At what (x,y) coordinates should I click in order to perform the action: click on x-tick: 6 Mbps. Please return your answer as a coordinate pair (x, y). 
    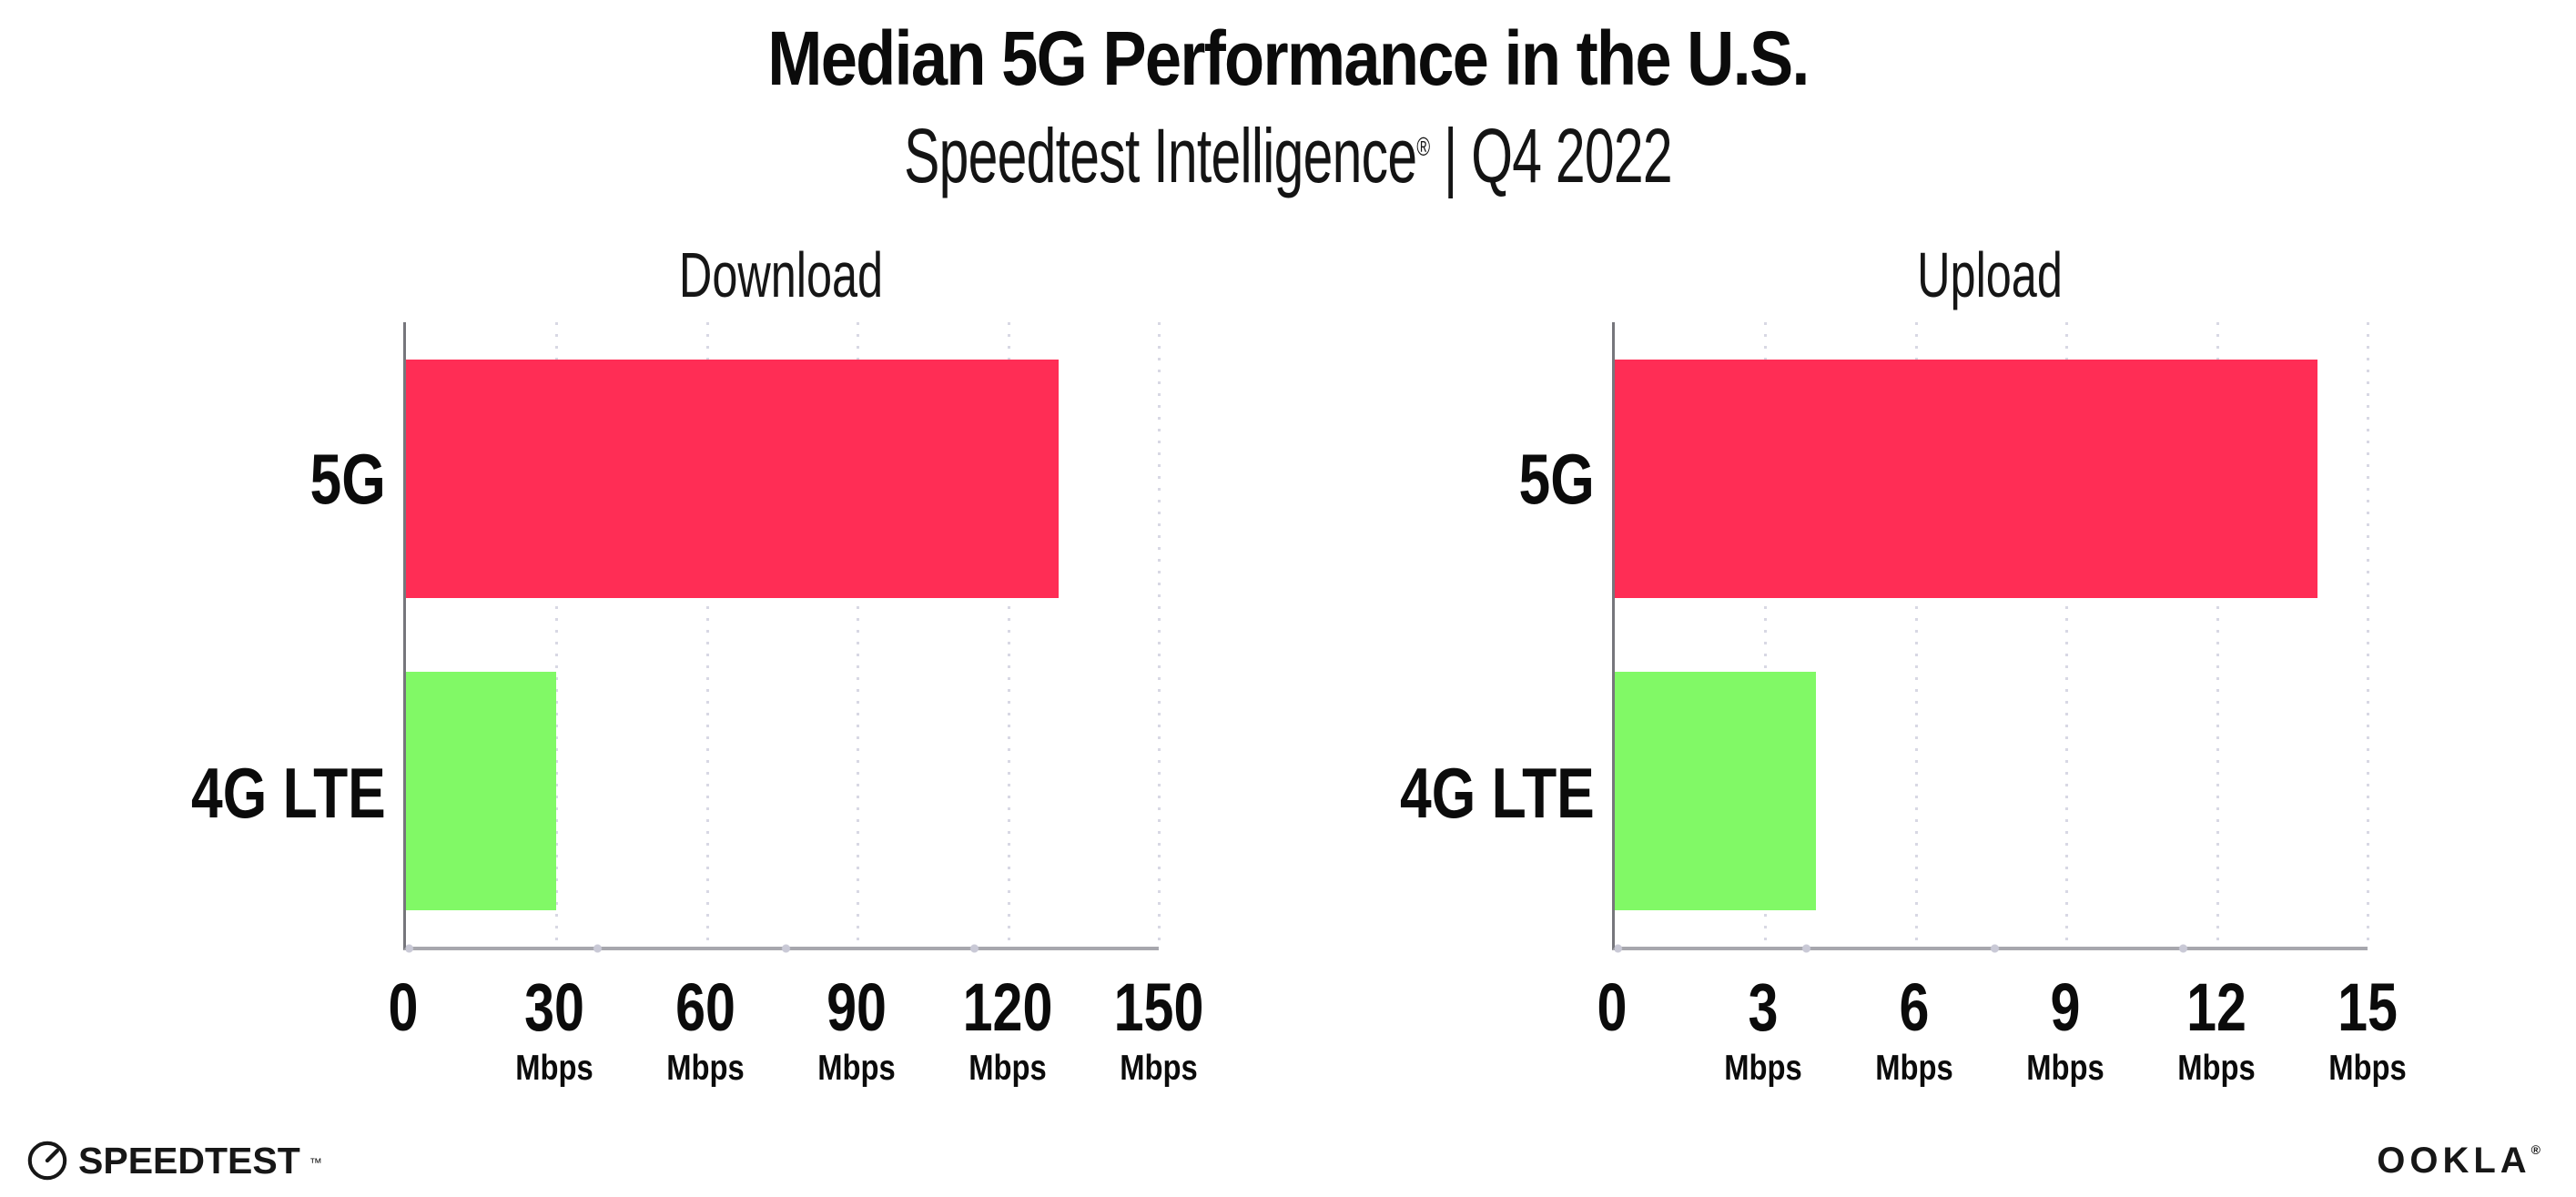
    Looking at the image, I should click on (1914, 1028).